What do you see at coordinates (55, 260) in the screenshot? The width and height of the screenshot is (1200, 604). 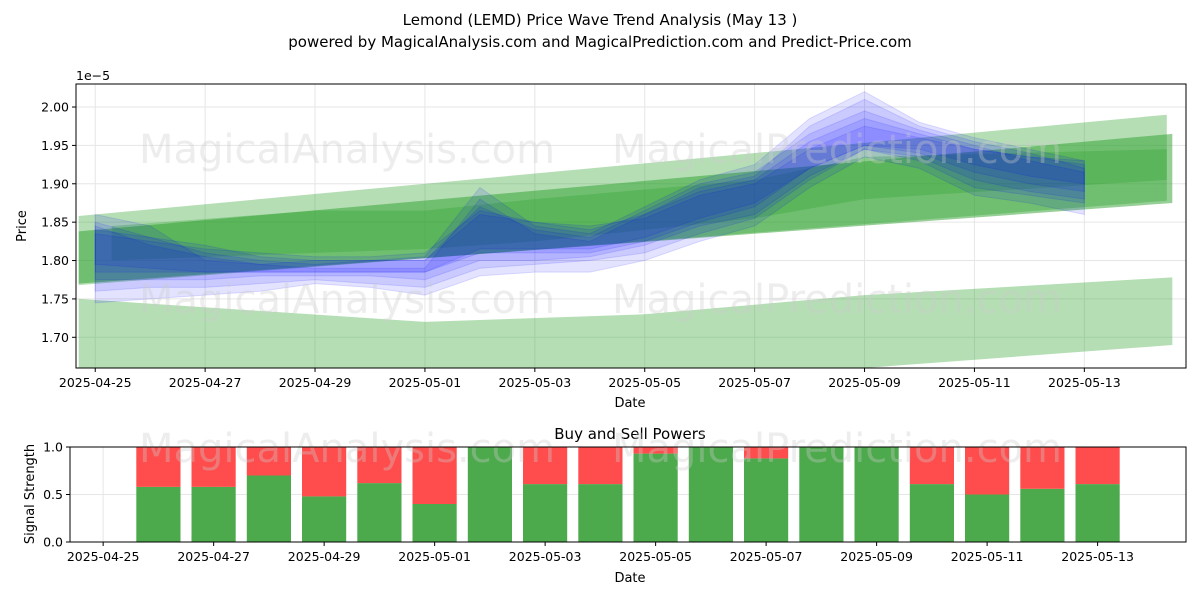 I see `price-y-tick-label: 1.80` at bounding box center [55, 260].